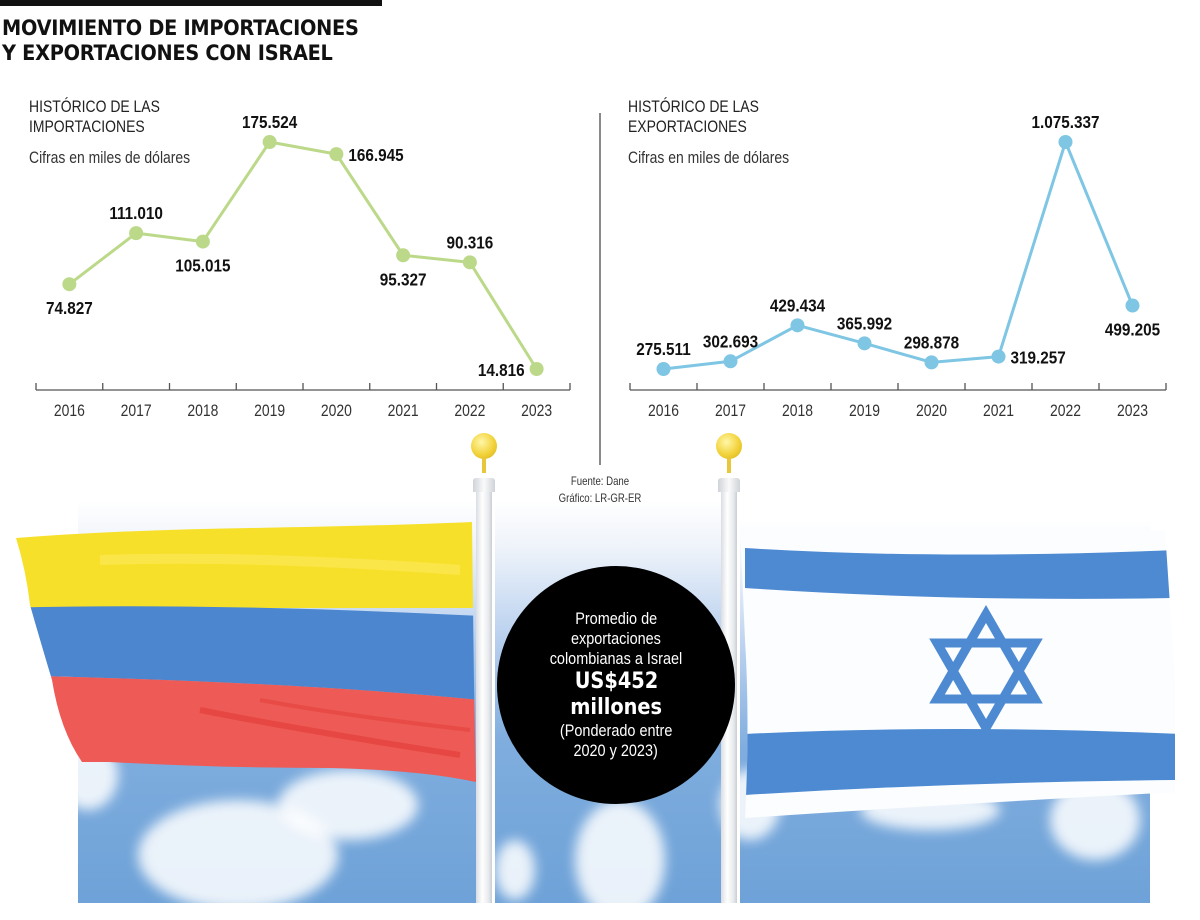  I want to click on imports-chart-title: HISTÓRICO DE LAS IMPORTACIONES, so click(94, 116).